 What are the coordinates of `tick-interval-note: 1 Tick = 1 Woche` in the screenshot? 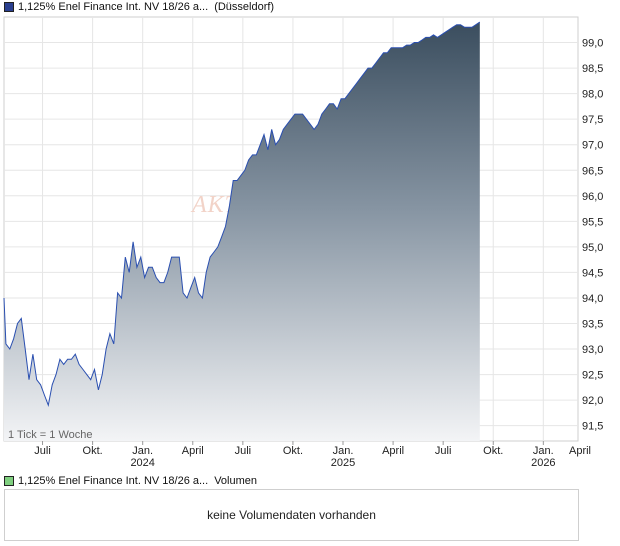 It's located at (50, 435).